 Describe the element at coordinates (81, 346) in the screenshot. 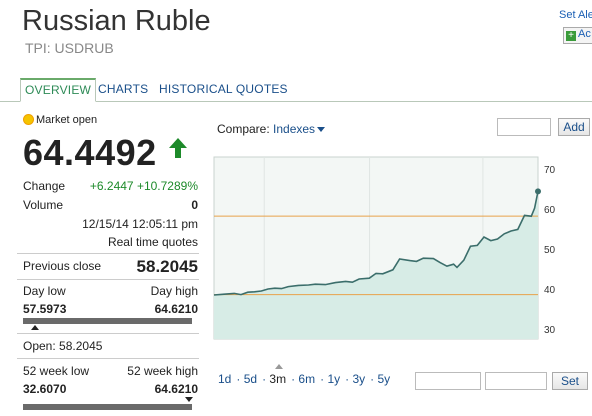

I see `open-value: 58.2045` at that location.